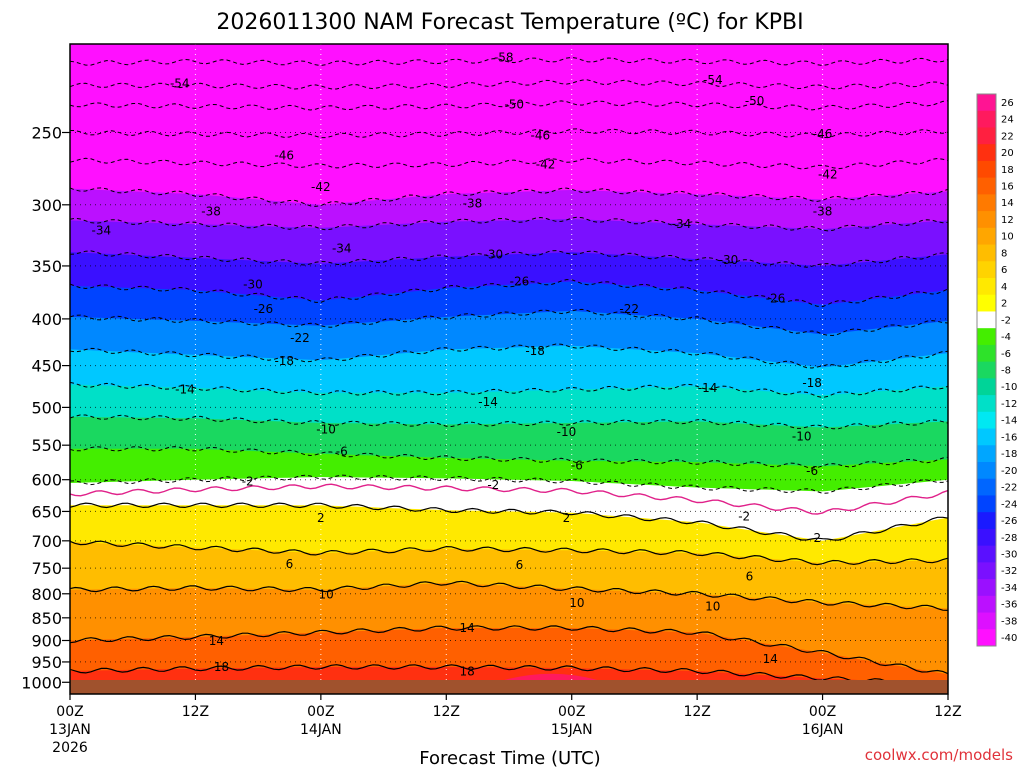  I want to click on field-band, so click(464, 673).